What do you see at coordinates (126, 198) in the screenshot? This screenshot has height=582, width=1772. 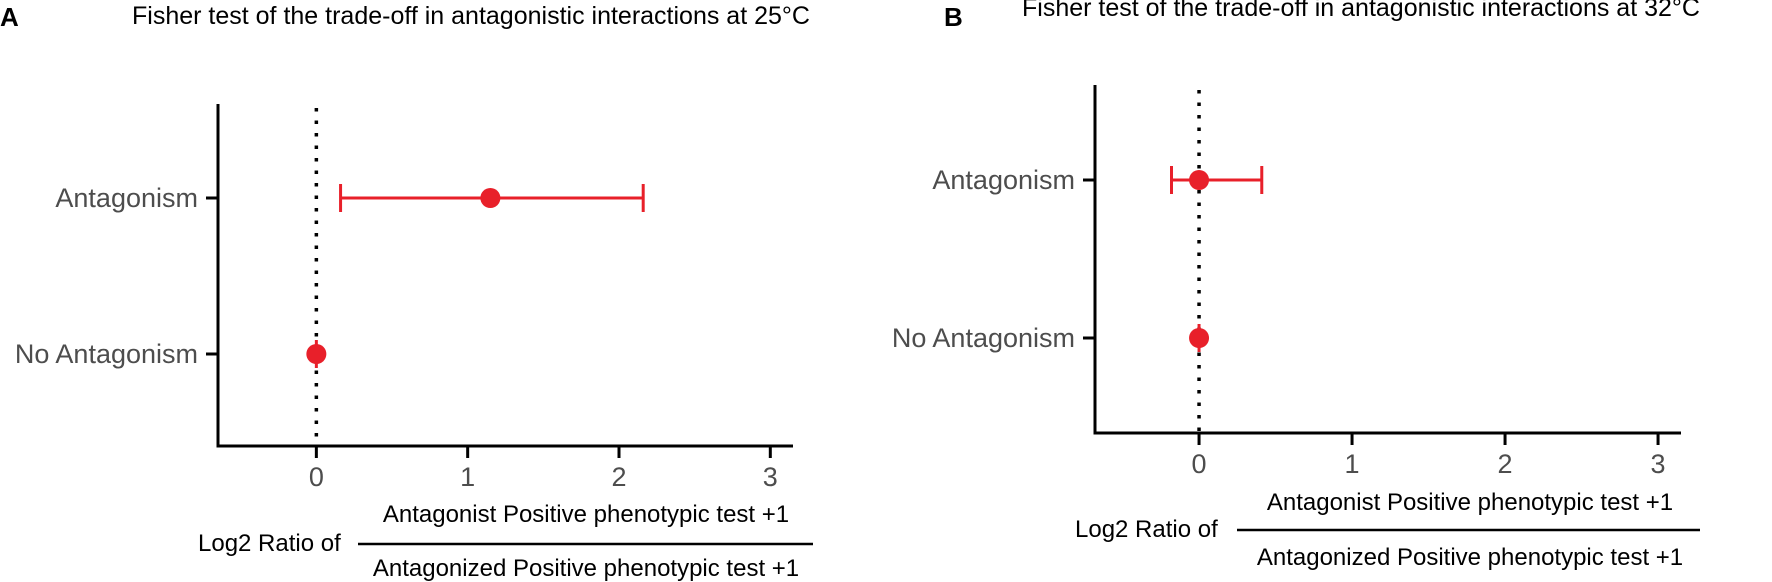 I see `panel-a-y-label-antagonism: Antagonism` at bounding box center [126, 198].